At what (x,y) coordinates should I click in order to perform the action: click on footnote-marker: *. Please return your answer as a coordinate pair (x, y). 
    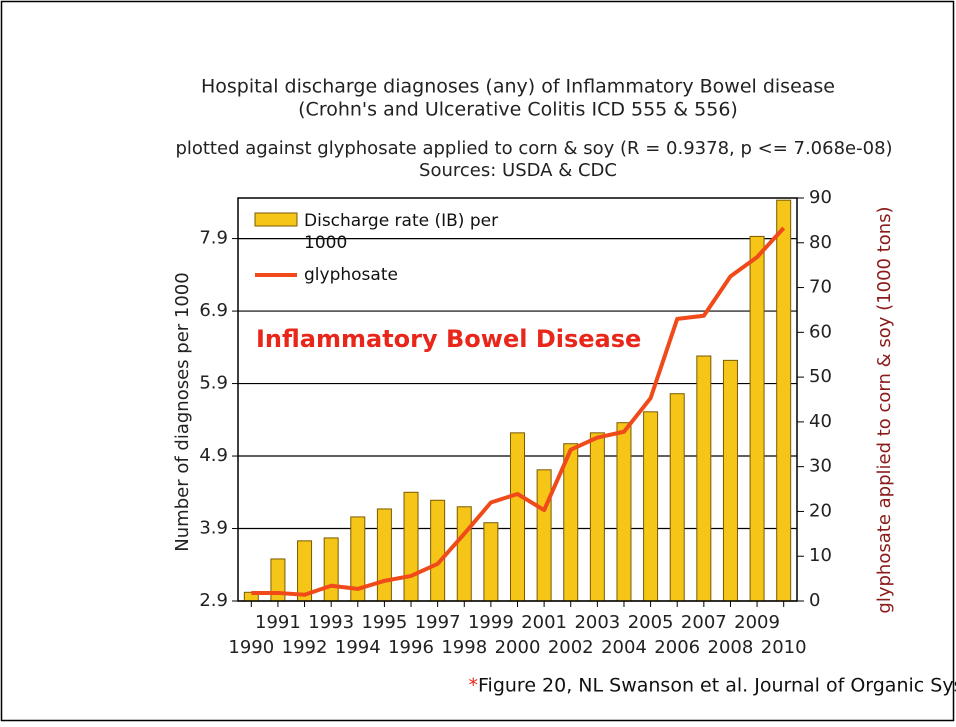
    Looking at the image, I should click on (474, 686).